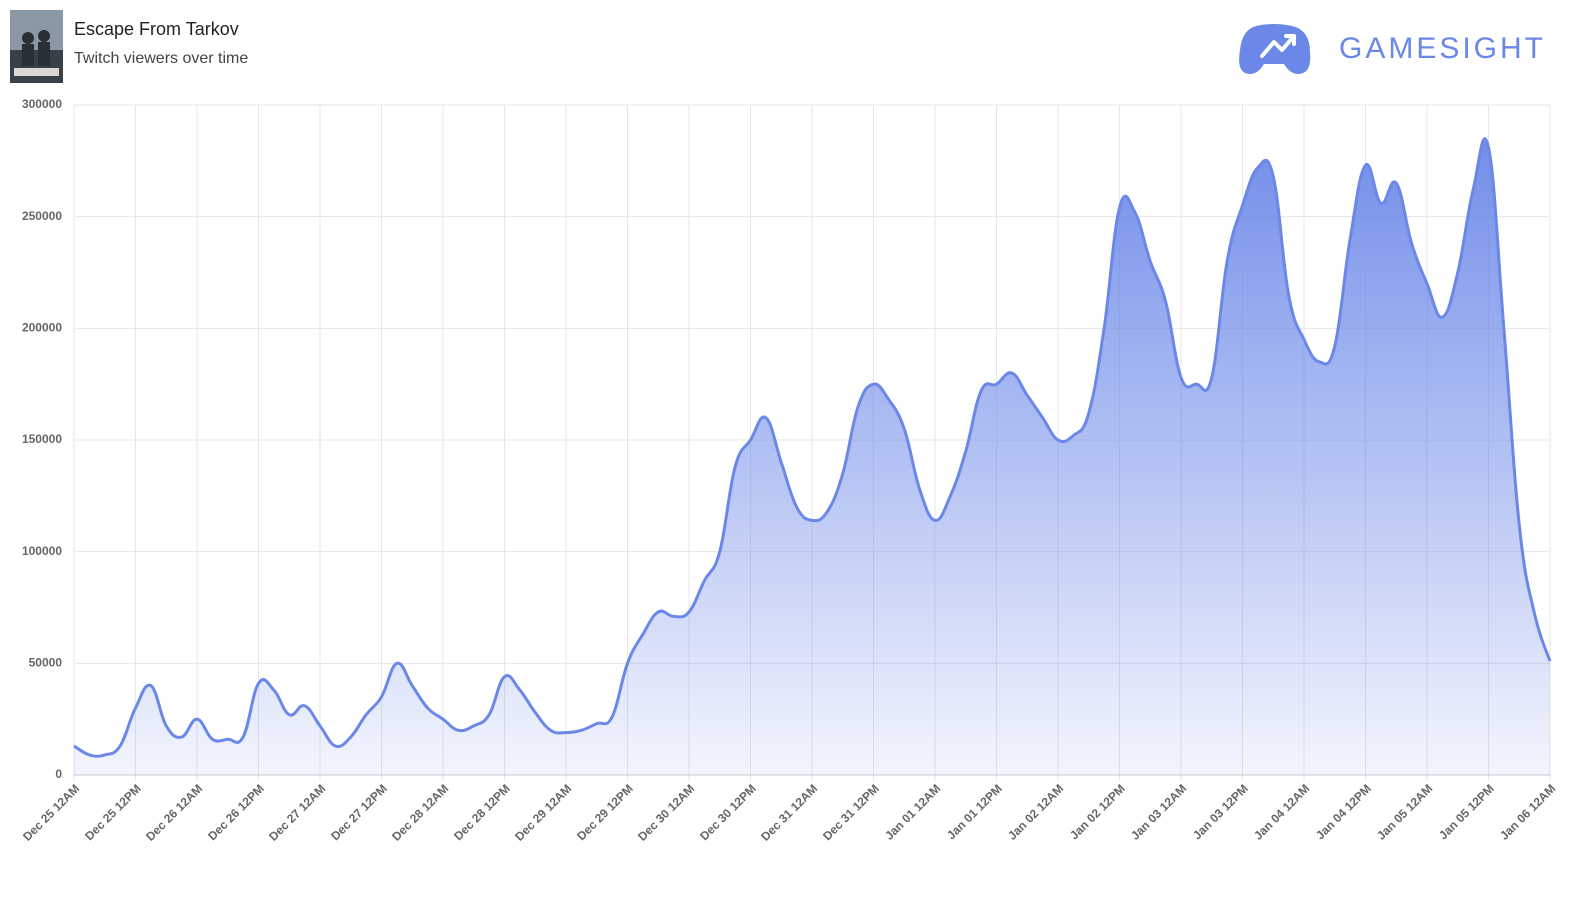 The height and width of the screenshot is (908, 1587). What do you see at coordinates (42, 328) in the screenshot?
I see `y-tick-label: 200000` at bounding box center [42, 328].